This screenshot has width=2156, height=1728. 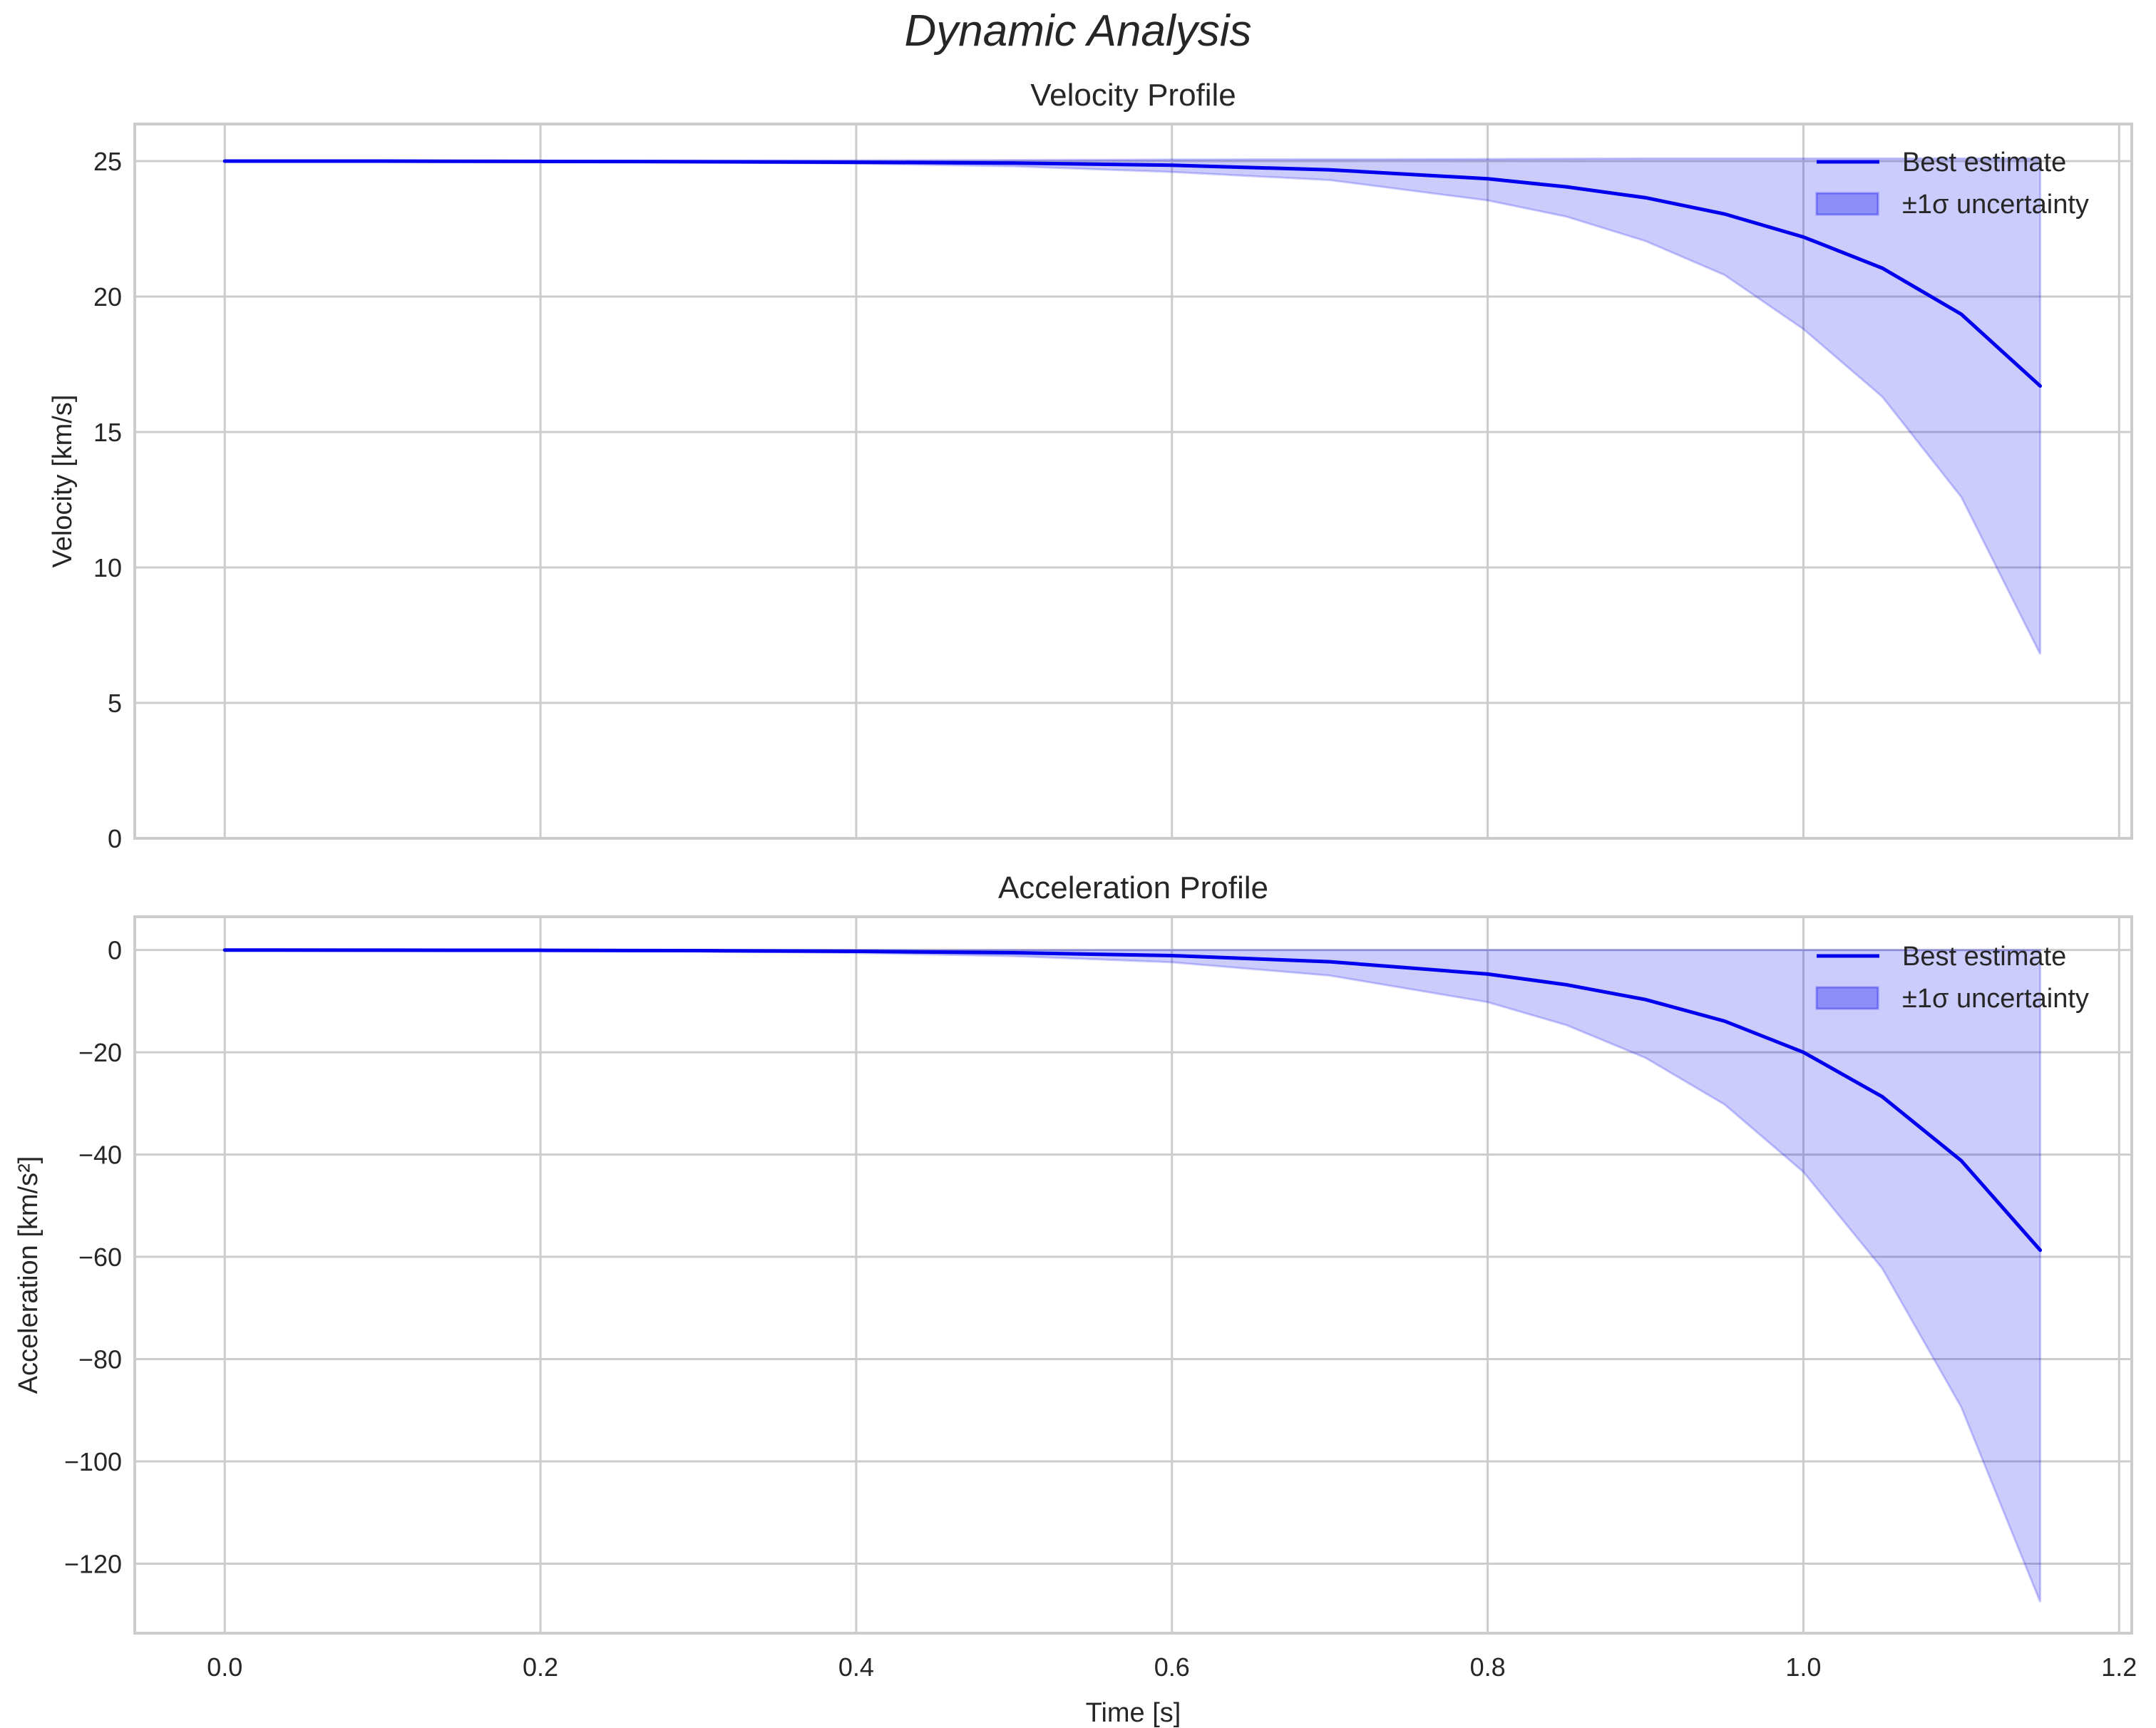 What do you see at coordinates (63, 481) in the screenshot?
I see `velocity-y-axis-label: Velocity [km/s]` at bounding box center [63, 481].